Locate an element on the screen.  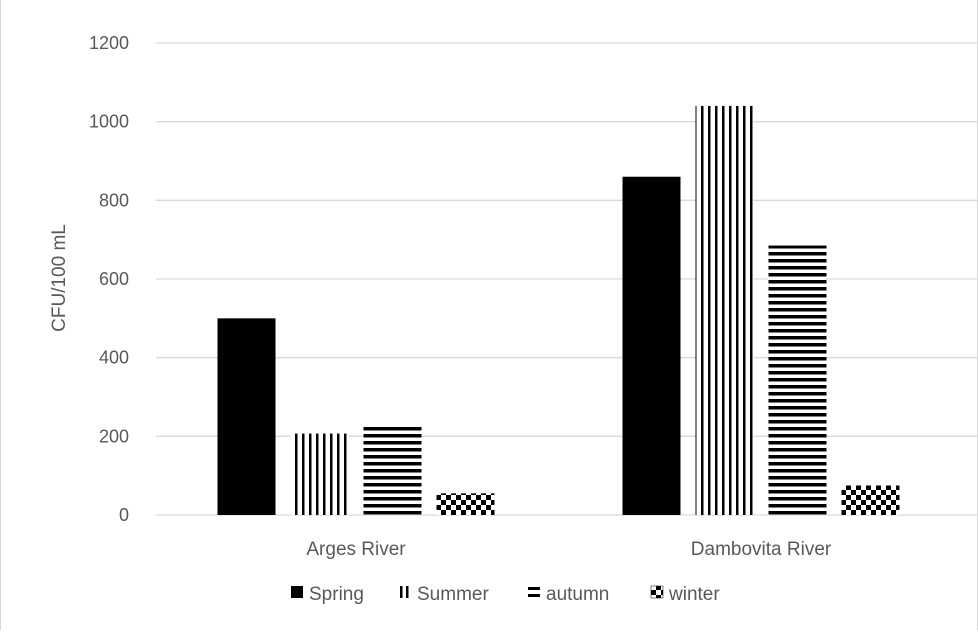
legend-swatch-winter is located at coordinates (657, 592).